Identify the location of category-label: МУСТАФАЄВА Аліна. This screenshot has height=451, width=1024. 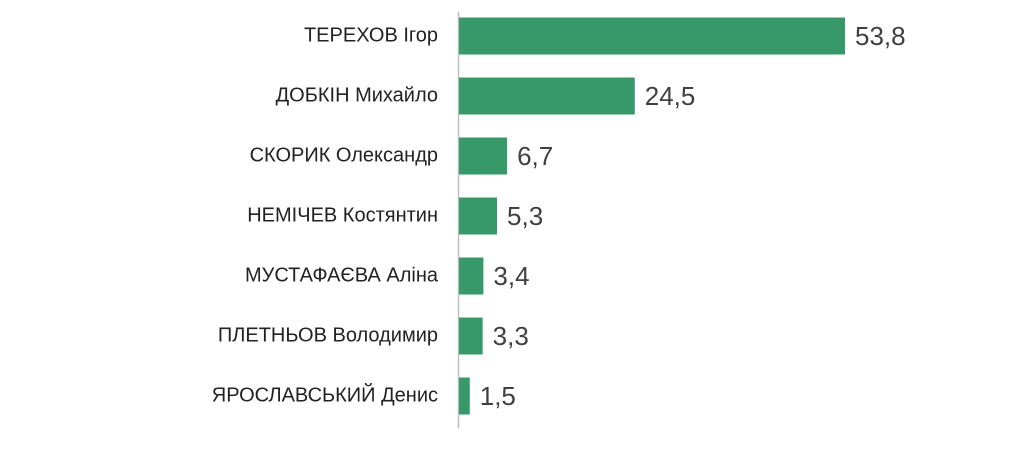
(342, 275).